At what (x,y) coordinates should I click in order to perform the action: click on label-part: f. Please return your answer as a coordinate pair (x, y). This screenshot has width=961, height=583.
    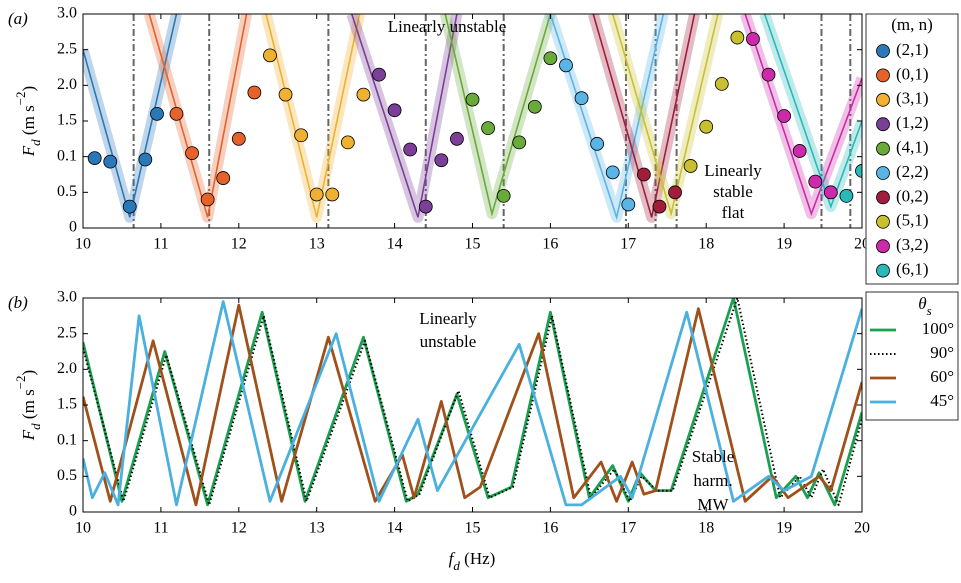
    Looking at the image, I should click on (452, 558).